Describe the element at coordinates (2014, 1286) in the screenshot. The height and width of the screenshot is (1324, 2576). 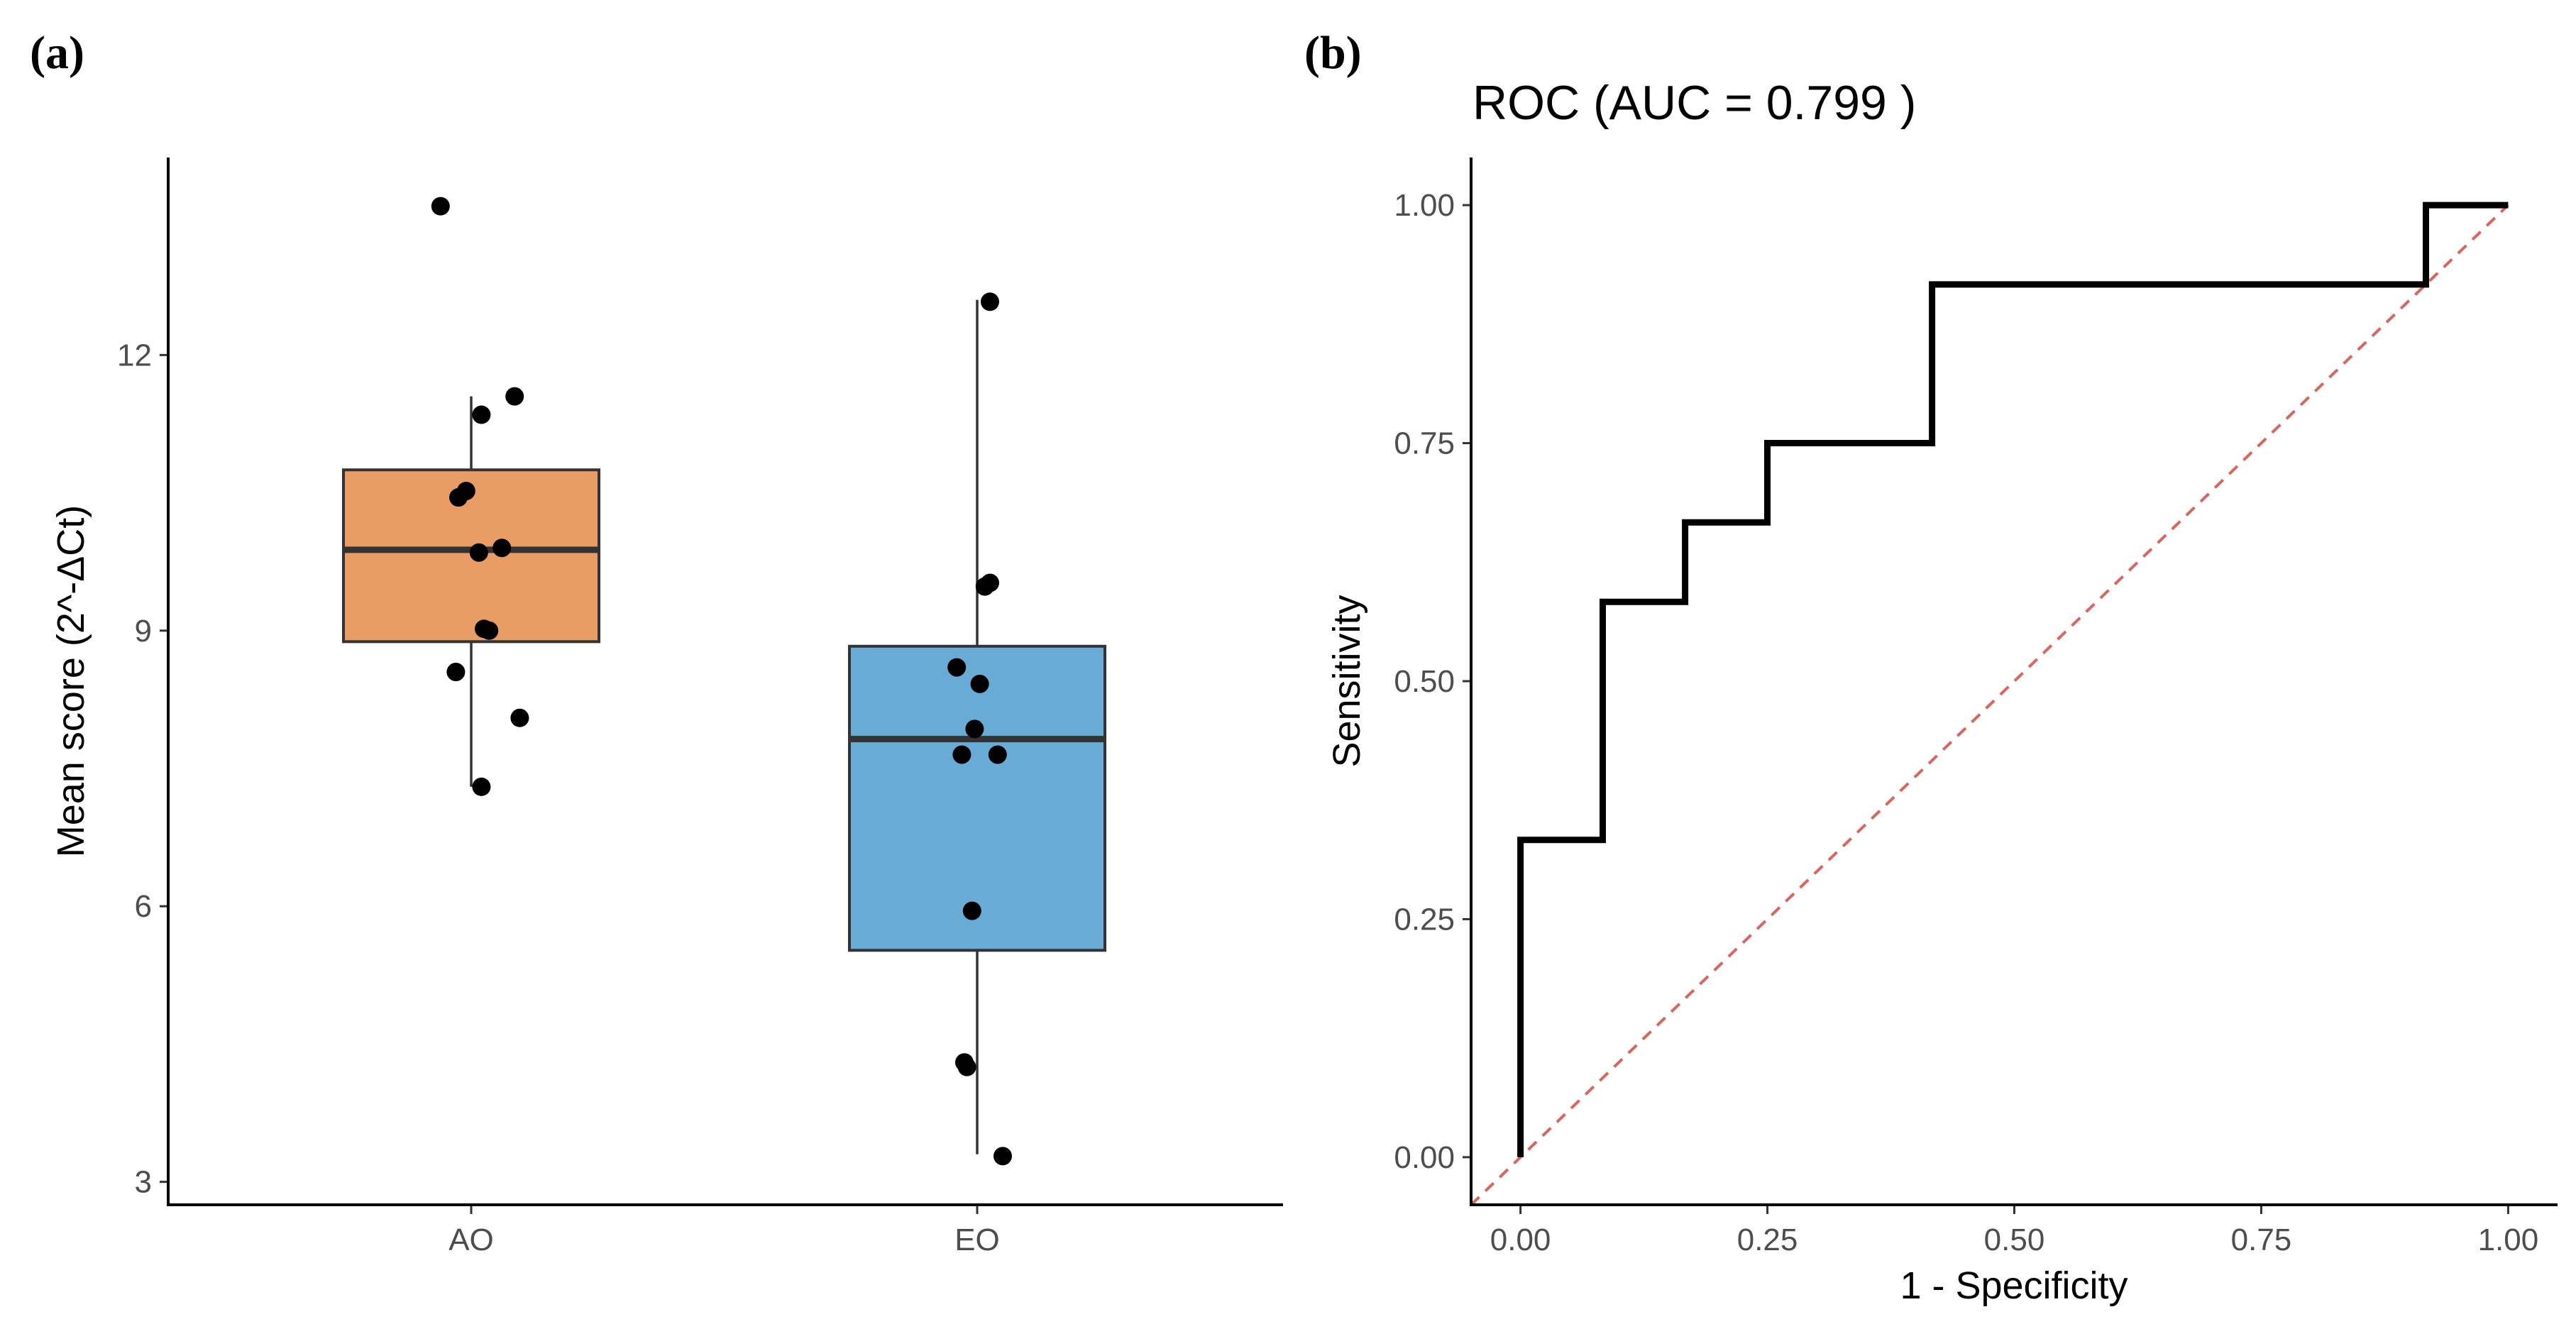
I see `roc-x-axis-title: 1 - Specificity` at that location.